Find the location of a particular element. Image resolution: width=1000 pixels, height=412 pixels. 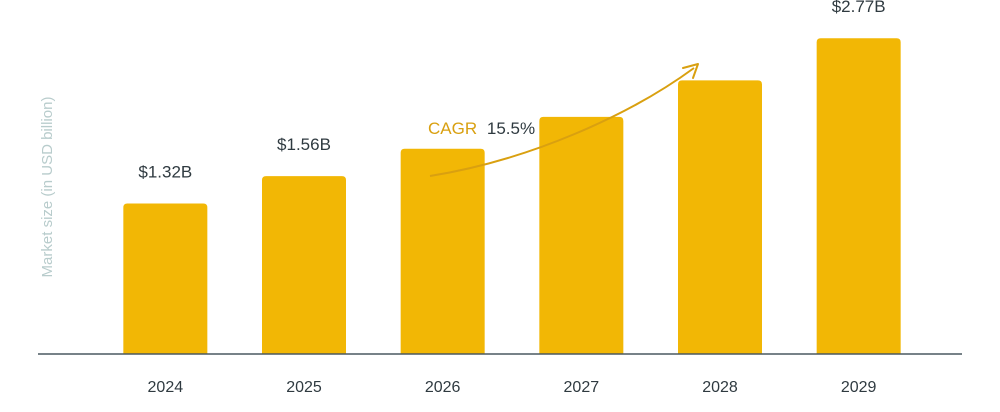

x-tick-labels-layer: 2024 2025 2026 2027 2028 2029 is located at coordinates (512, 387).